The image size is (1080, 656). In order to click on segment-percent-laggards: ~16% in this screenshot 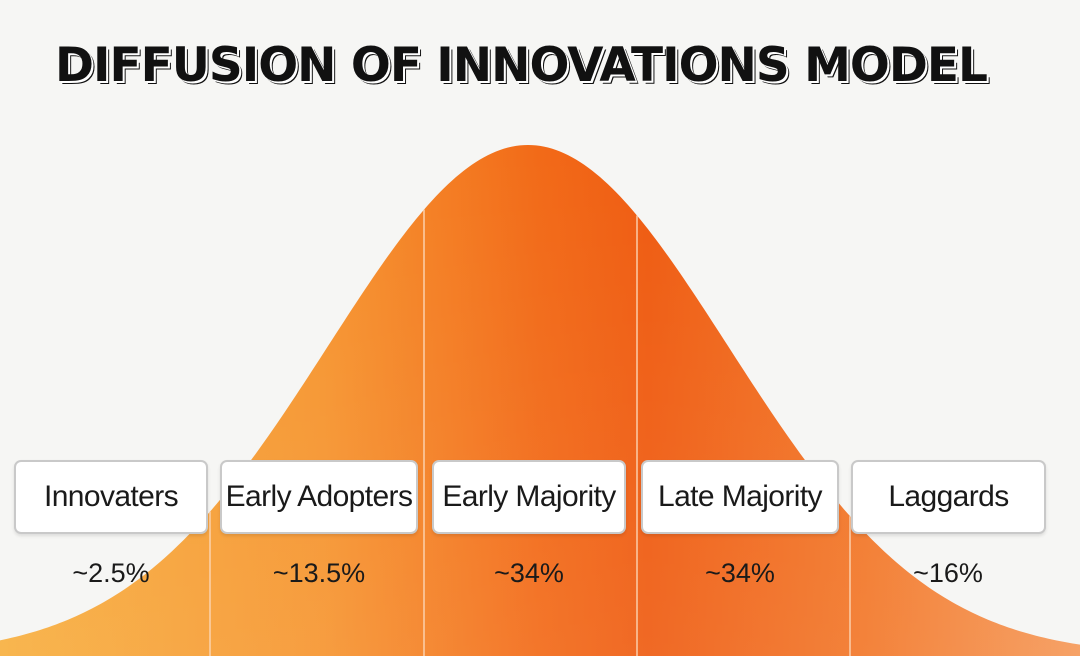, I will do `click(948, 573)`.